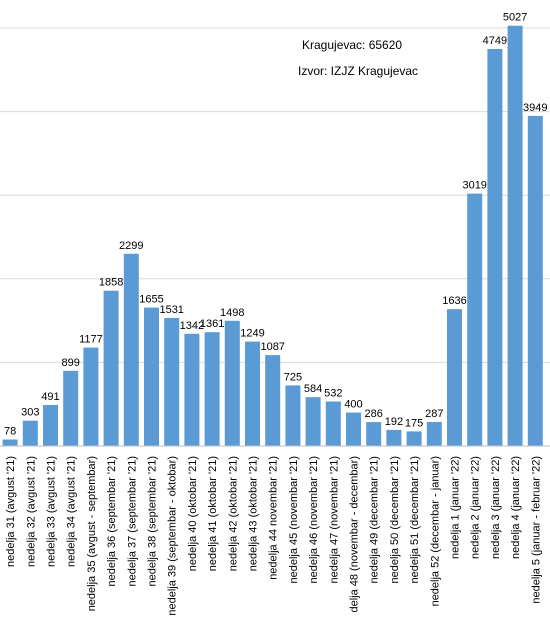 The image size is (550, 629). What do you see at coordinates (171, 310) in the screenshot?
I see `data-label: 1531` at bounding box center [171, 310].